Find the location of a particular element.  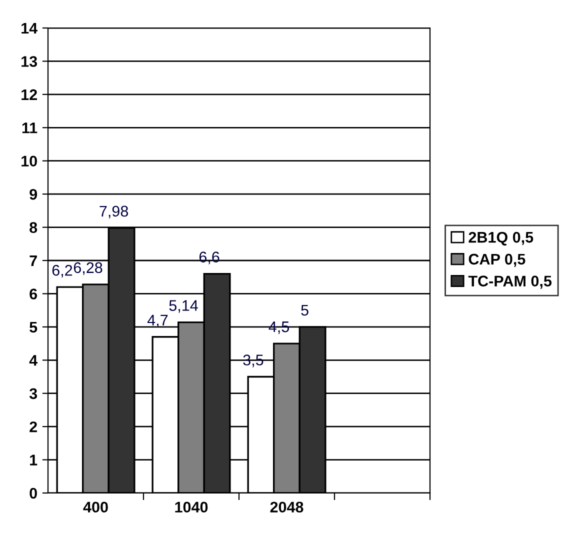

y-tick-label: 3 is located at coordinates (33, 394).